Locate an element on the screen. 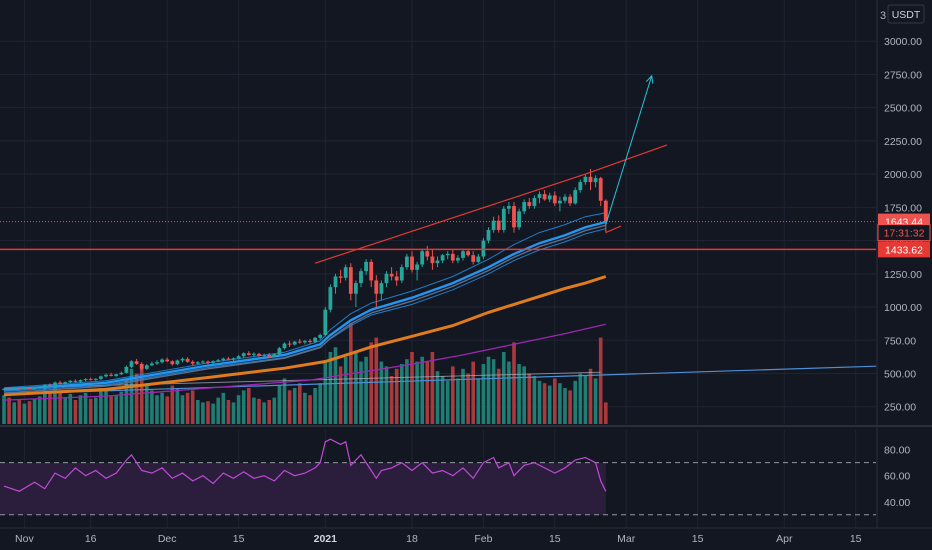 Image resolution: width=932 pixels, height=550 pixels. price-tick-label: 500.00 is located at coordinates (900, 374).